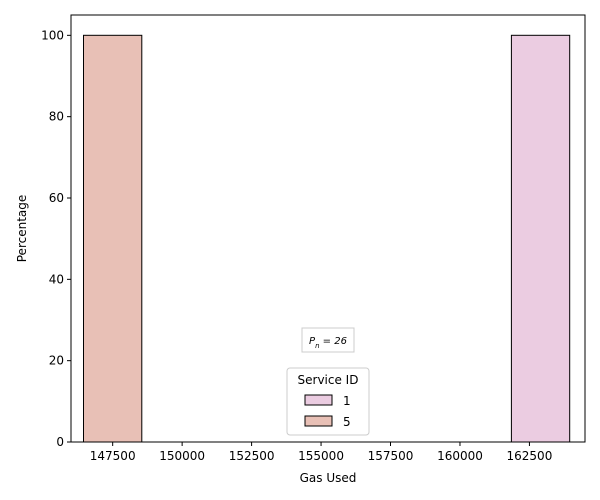 The height and width of the screenshot is (500, 600). I want to click on annotation-box: Pn = 26, so click(328, 340).